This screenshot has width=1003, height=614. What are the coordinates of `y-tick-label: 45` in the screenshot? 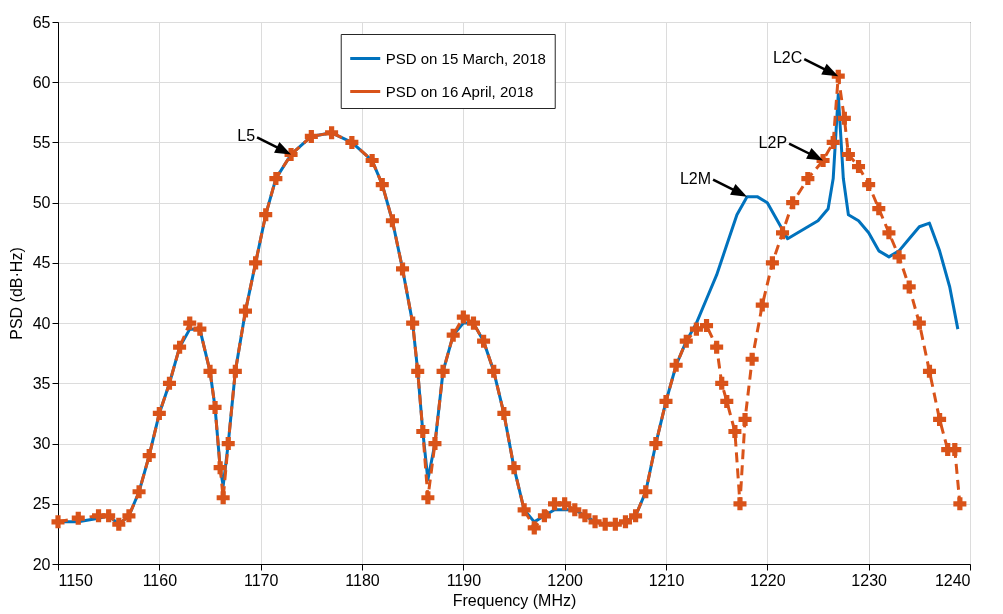 It's located at (41, 263).